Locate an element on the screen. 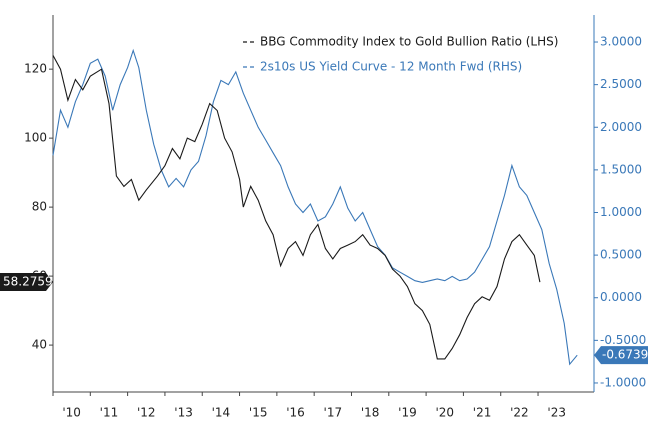  x-tick-label: '19 is located at coordinates (407, 413).